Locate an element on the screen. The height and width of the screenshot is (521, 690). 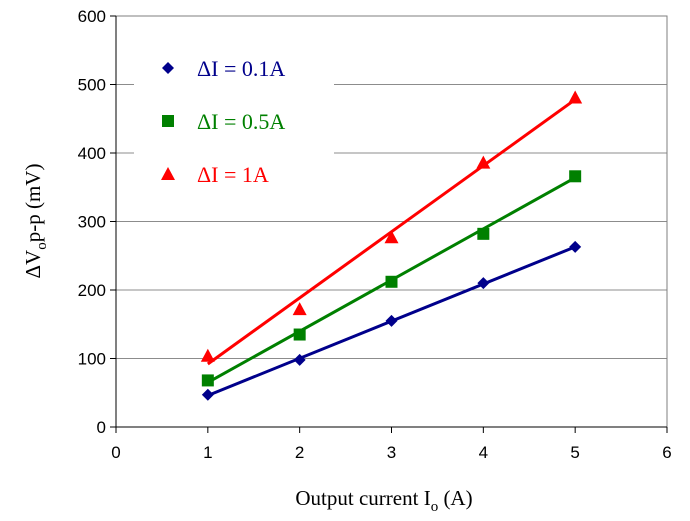
legend-marker-triangle is located at coordinates (168, 173).